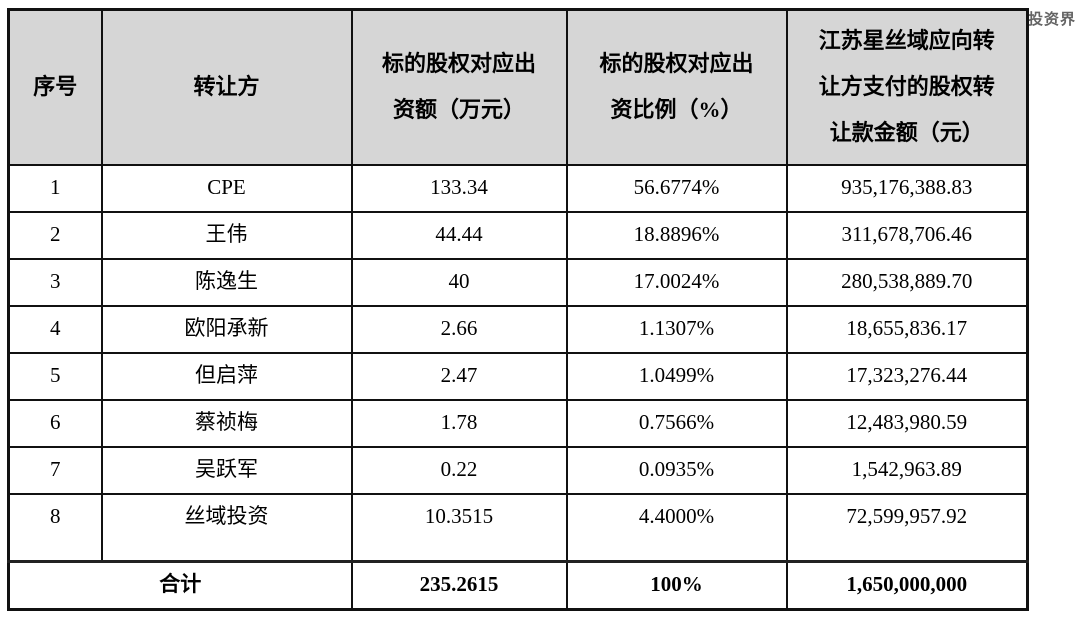 The width and height of the screenshot is (1080, 622). Describe the element at coordinates (676, 87) in the screenshot. I see `header-capital-ratio: 标的股权对应出 资比例（%）` at that location.